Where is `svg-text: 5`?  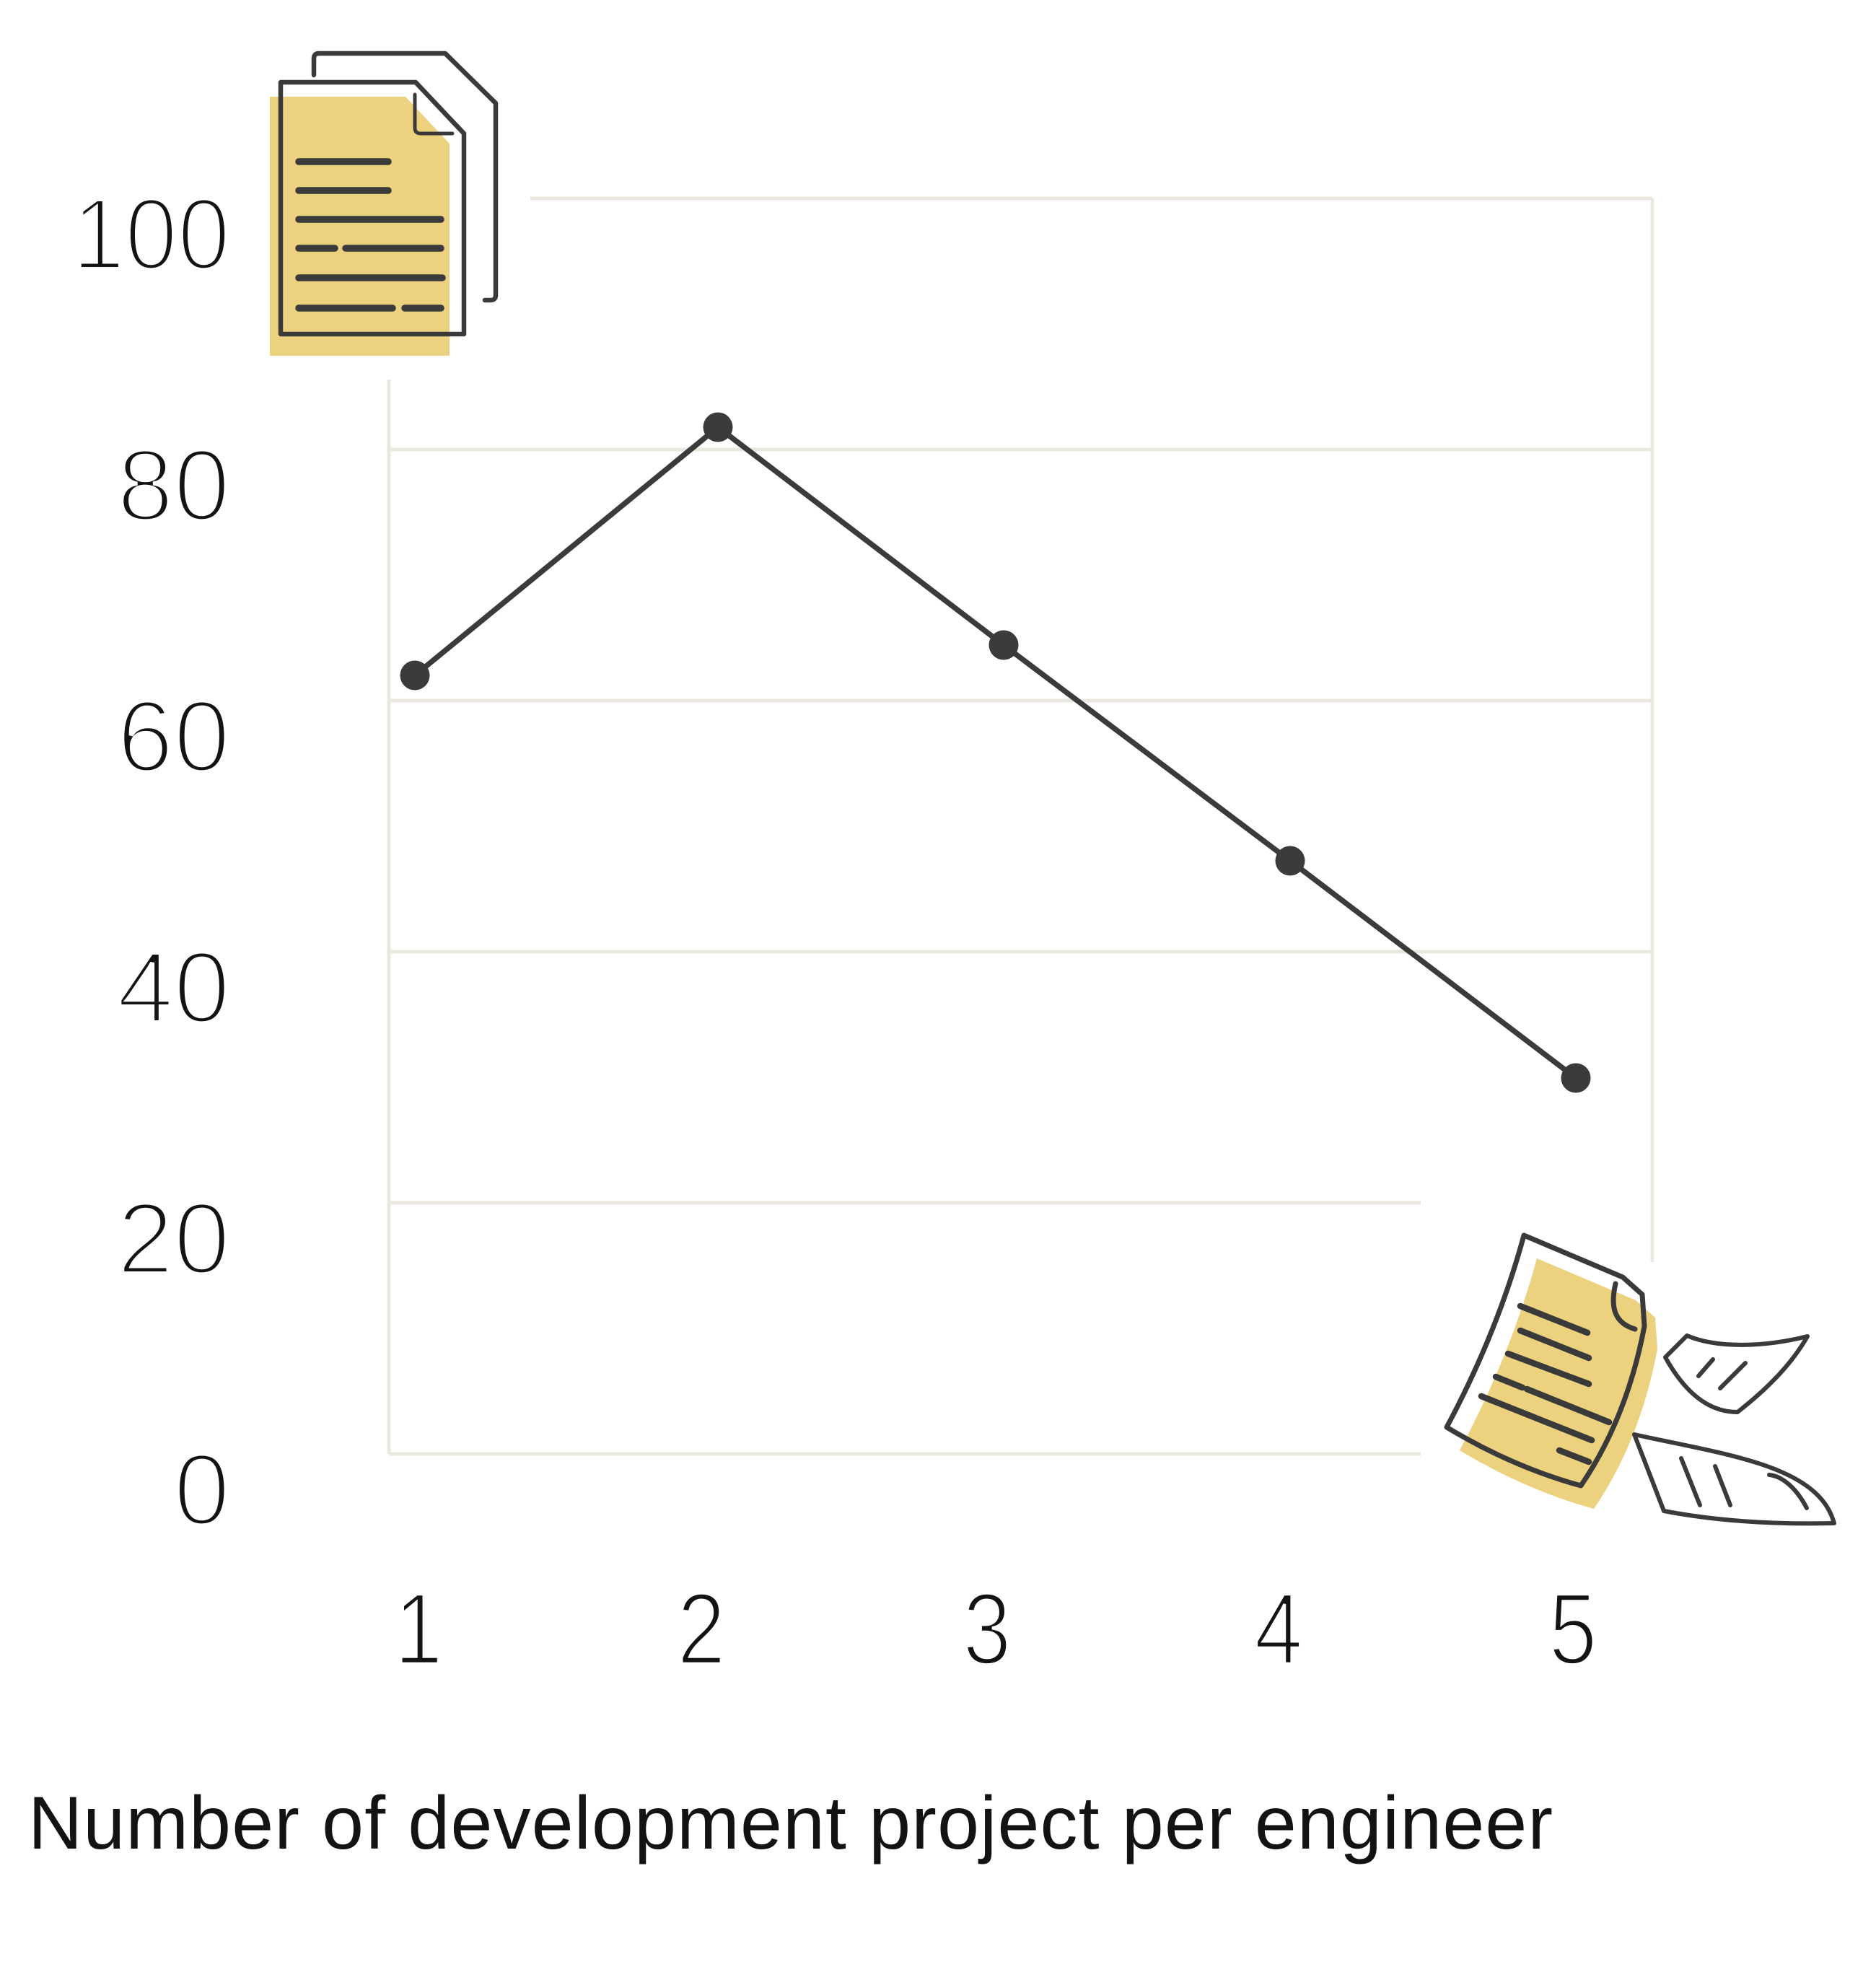
svg-text: 5 is located at coordinates (1573, 1629).